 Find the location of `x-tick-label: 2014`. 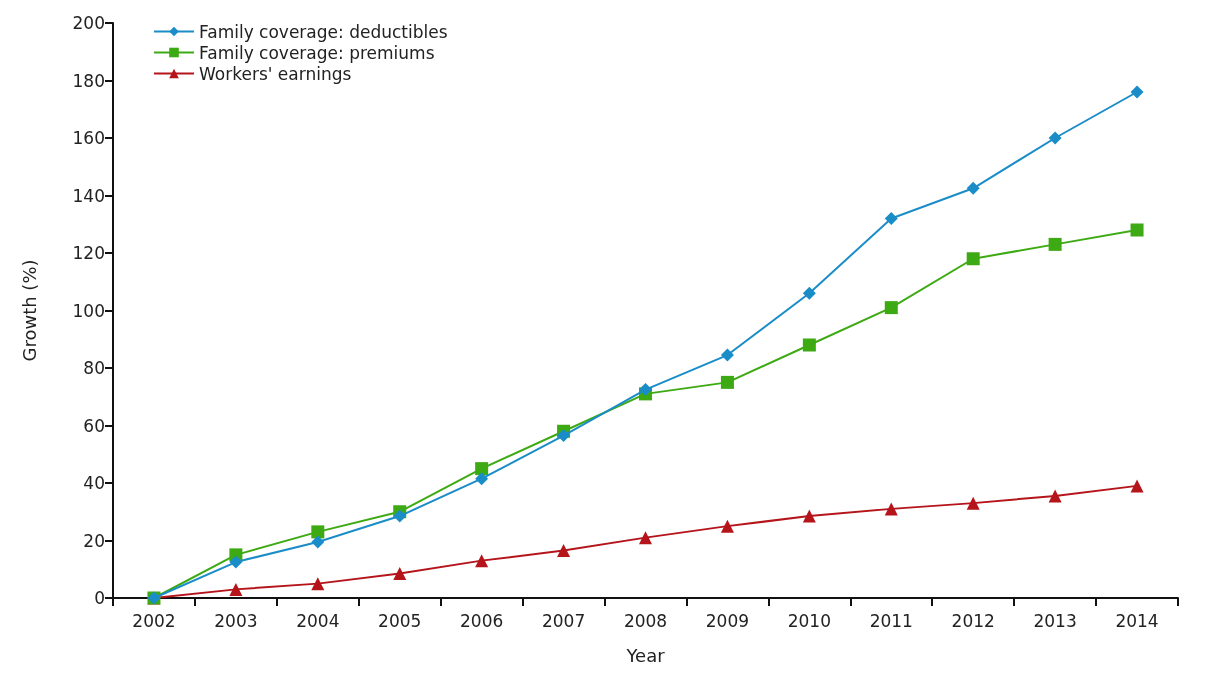

x-tick-label: 2014 is located at coordinates (1137, 620).